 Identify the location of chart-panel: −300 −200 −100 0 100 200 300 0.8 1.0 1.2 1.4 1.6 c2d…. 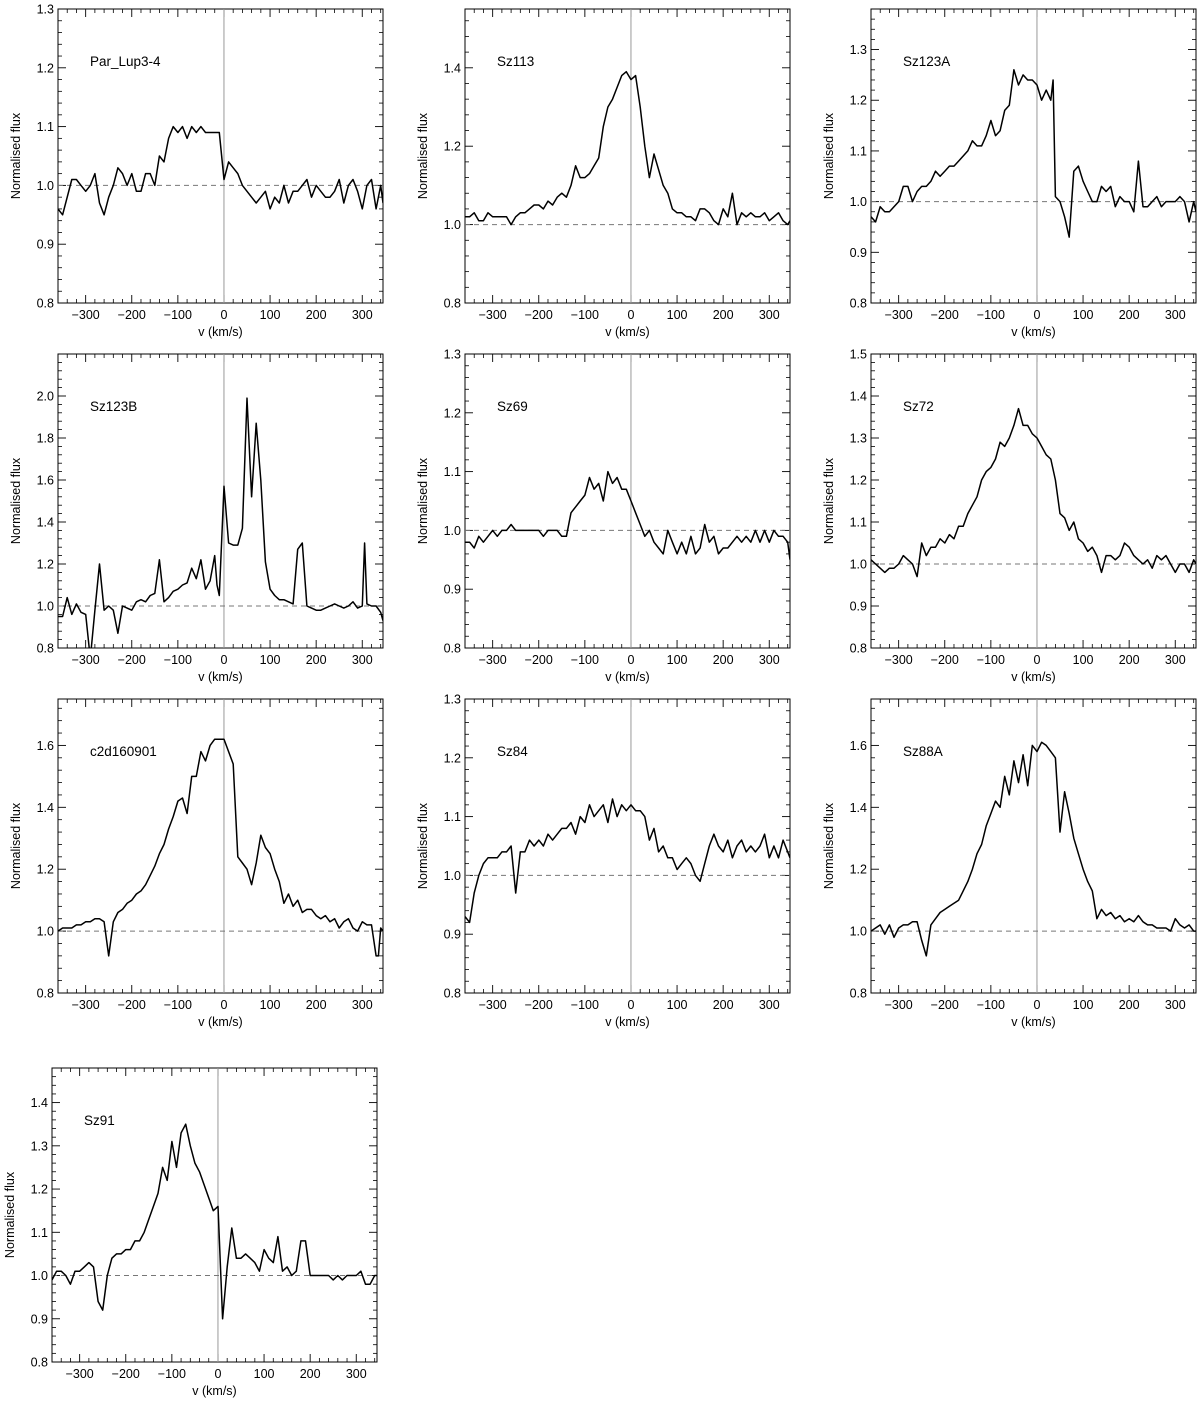
(196, 863).